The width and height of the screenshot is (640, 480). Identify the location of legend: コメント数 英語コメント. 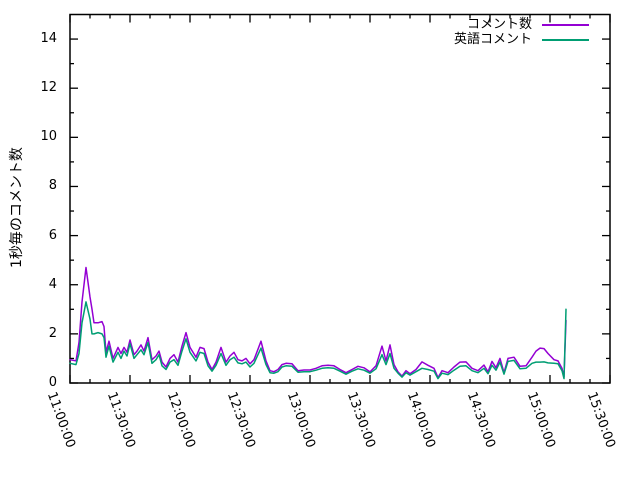
(521, 32).